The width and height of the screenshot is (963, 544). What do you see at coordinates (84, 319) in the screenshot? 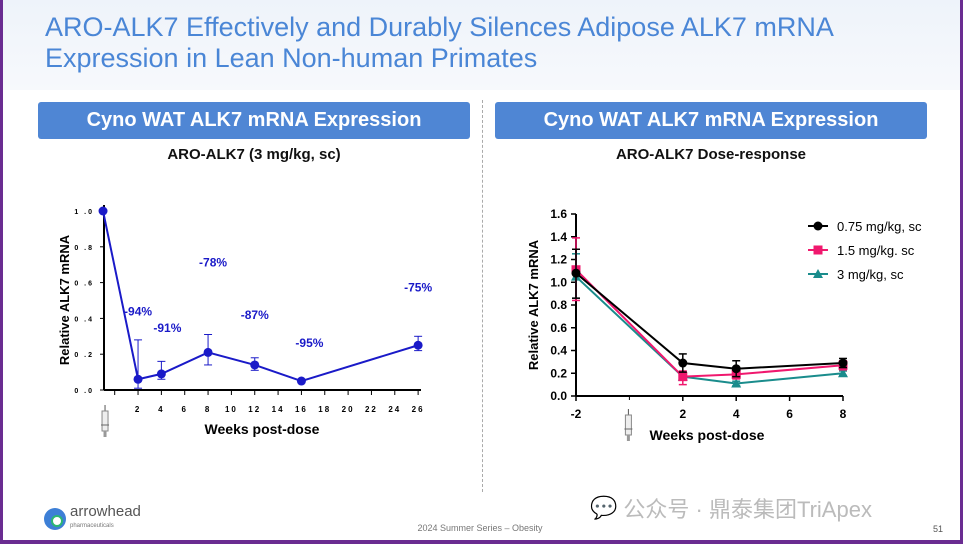
I see `y-tick-label: 0 .4` at bounding box center [84, 319].